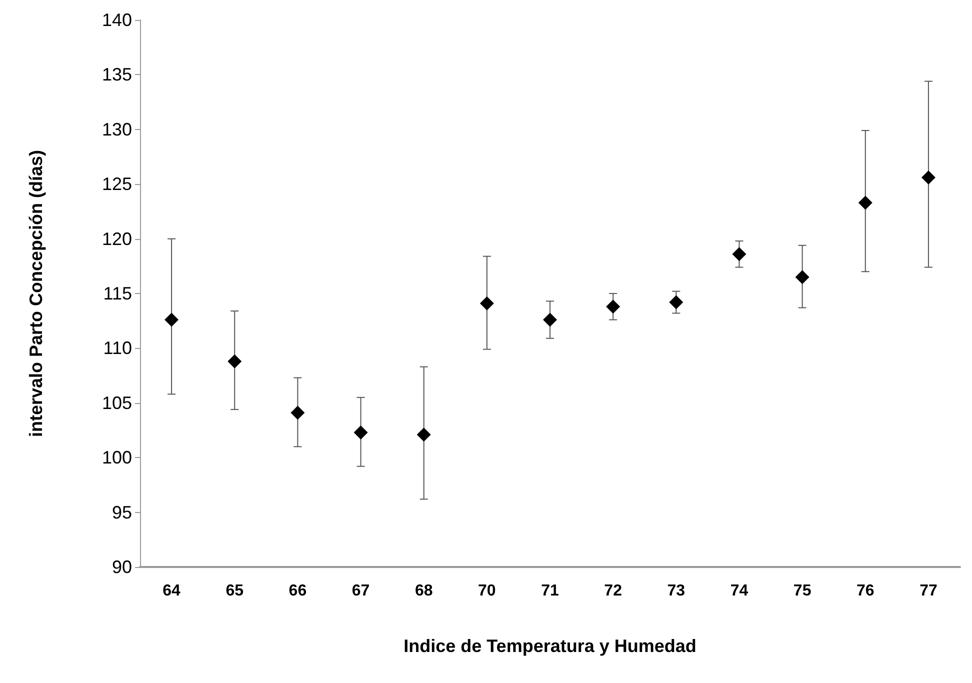  Describe the element at coordinates (613, 591) in the screenshot. I see `x-tick-label: 72` at that location.